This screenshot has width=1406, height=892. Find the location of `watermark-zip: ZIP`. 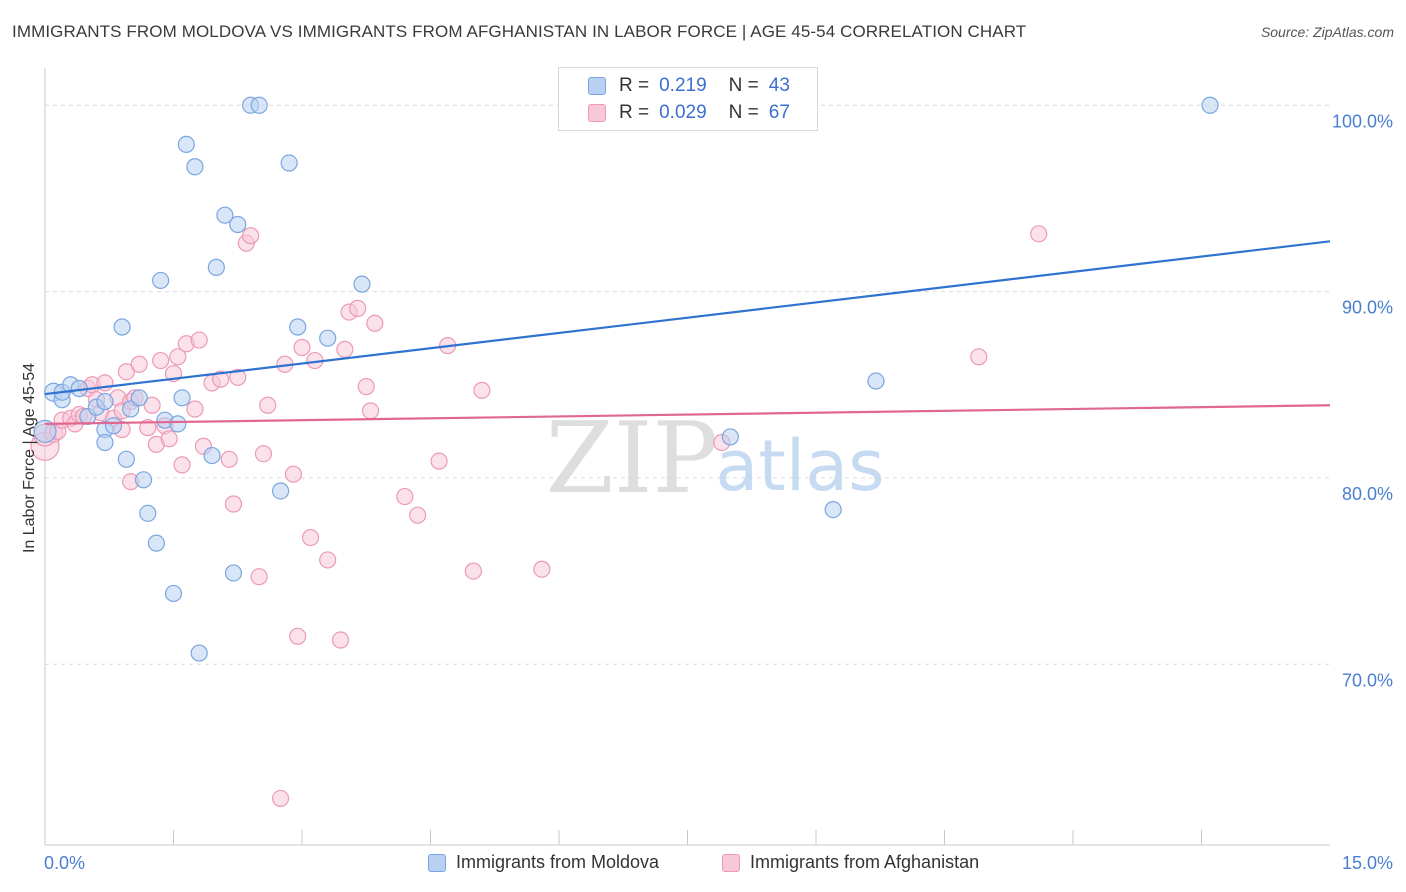

watermark-zip: ZIP is located at coordinates (632, 459).